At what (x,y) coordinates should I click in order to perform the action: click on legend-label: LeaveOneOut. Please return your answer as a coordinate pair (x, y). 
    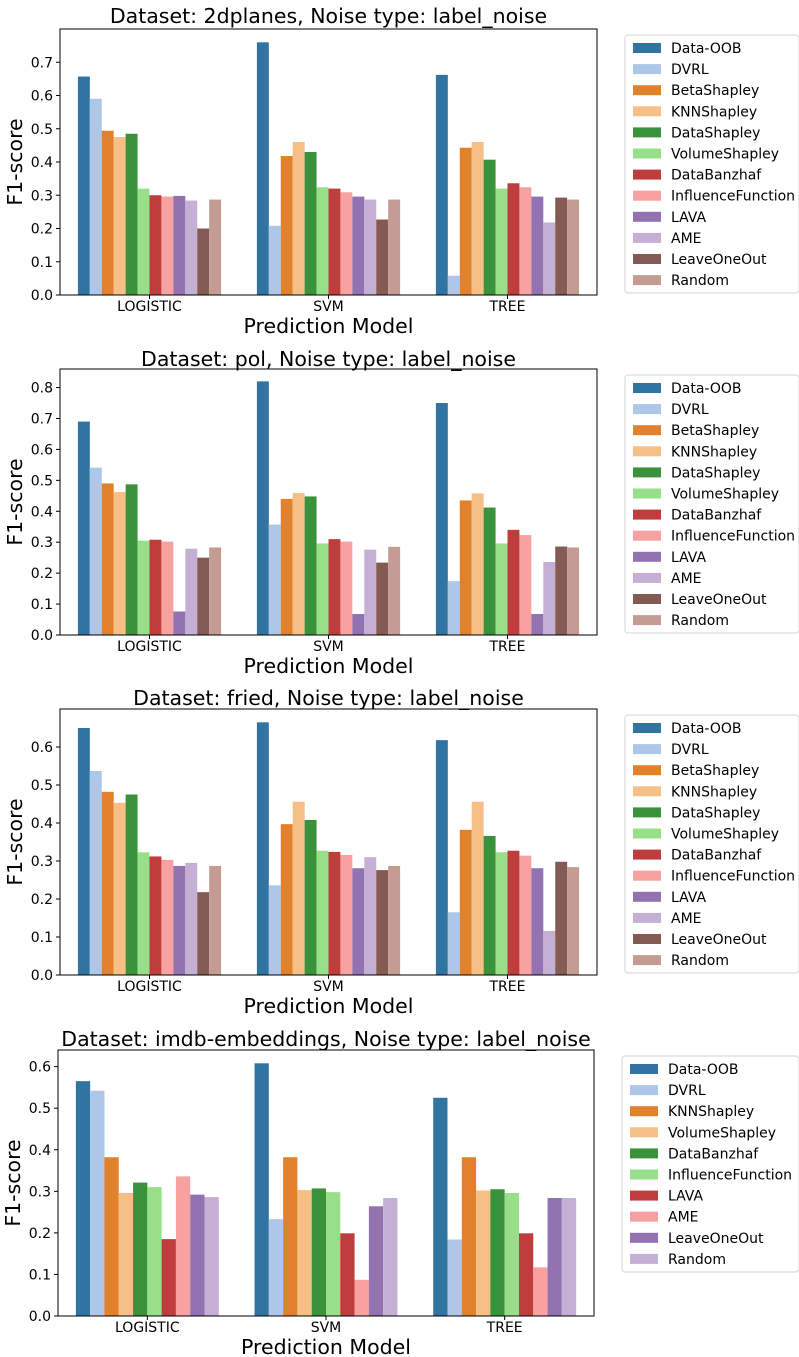
    Looking at the image, I should click on (719, 600).